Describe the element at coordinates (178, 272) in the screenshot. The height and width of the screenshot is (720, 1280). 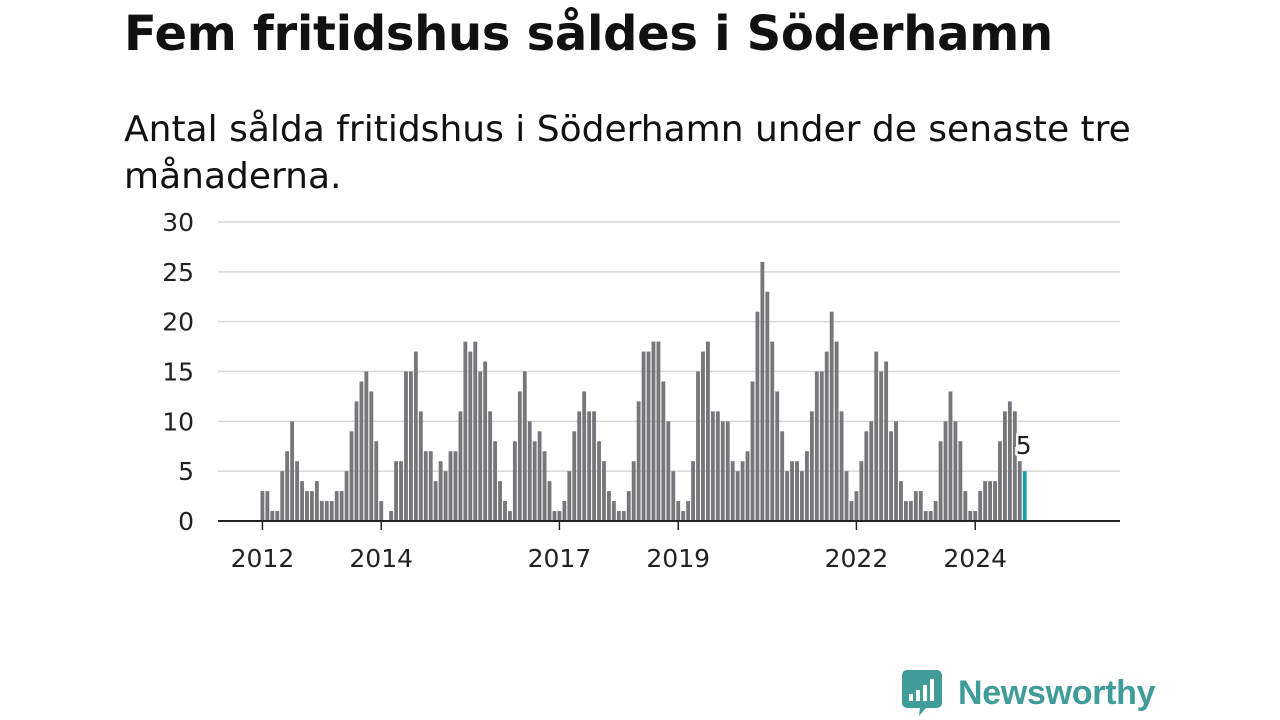
I see `y-tick-label: 25` at that location.